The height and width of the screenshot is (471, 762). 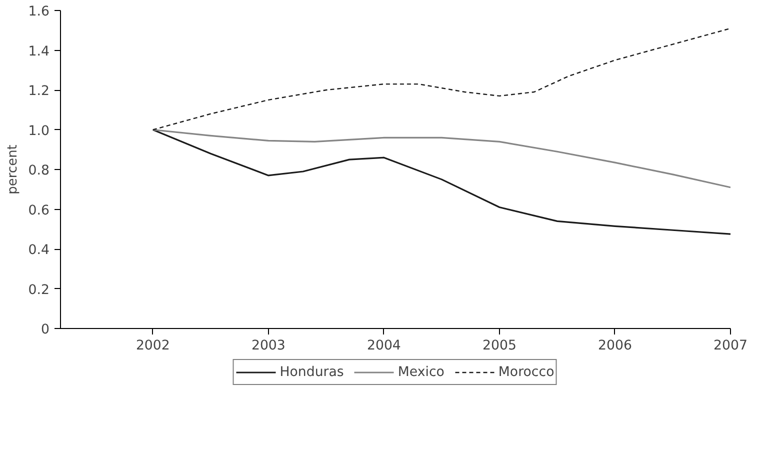 What do you see at coordinates (731, 346) in the screenshot?
I see `x-tick-label: 2007` at bounding box center [731, 346].